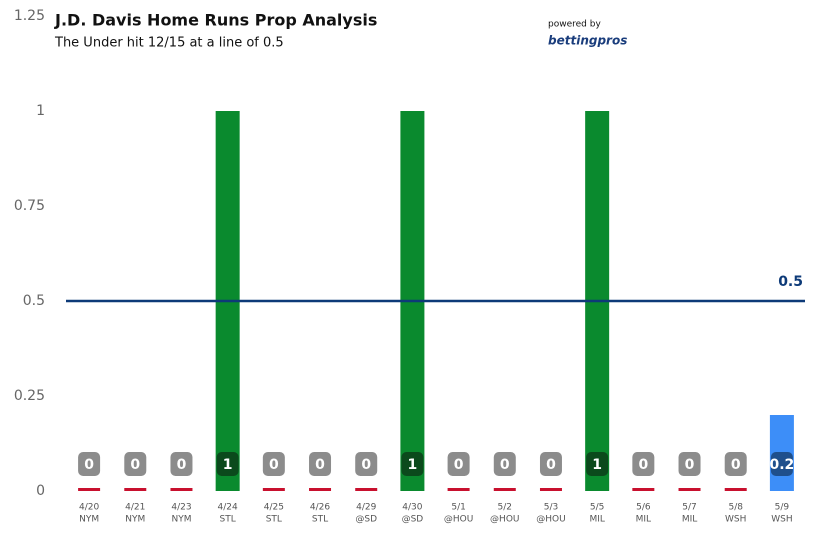  I want to click on x-tick-label: 4/25, so click(274, 508).